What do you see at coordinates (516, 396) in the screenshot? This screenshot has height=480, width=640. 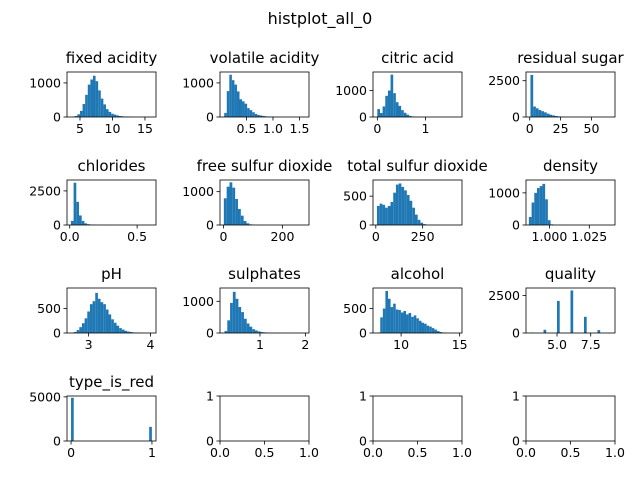 I see `y-tick-label: 1` at bounding box center [516, 396].